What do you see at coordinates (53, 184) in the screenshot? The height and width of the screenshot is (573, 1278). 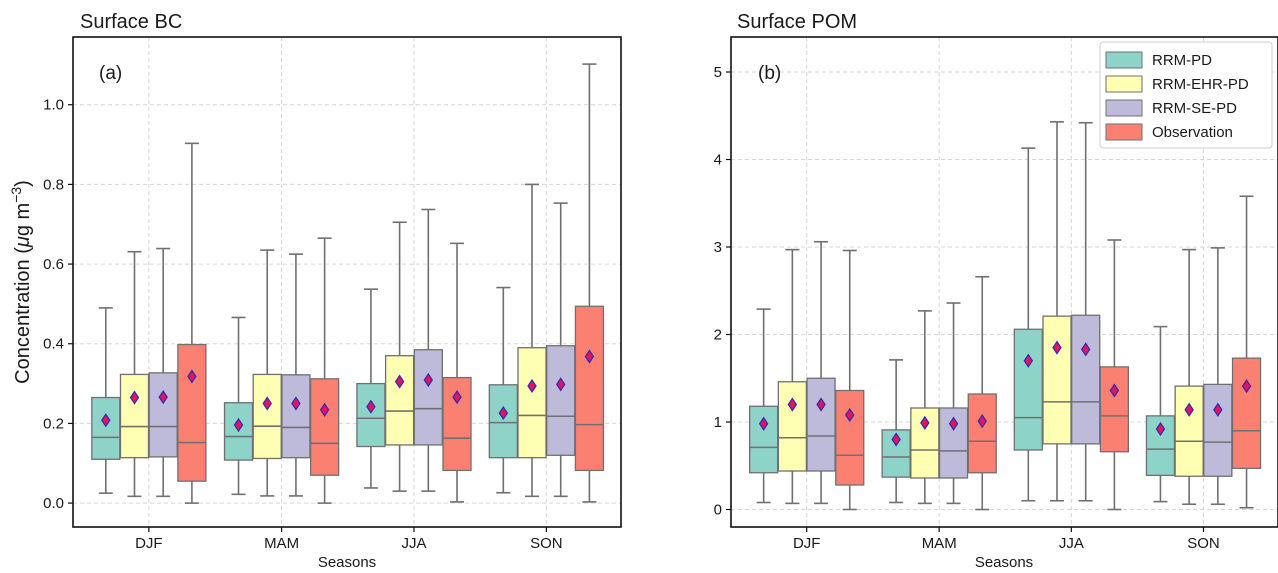 I see `y-tick-label: 0.8` at bounding box center [53, 184].